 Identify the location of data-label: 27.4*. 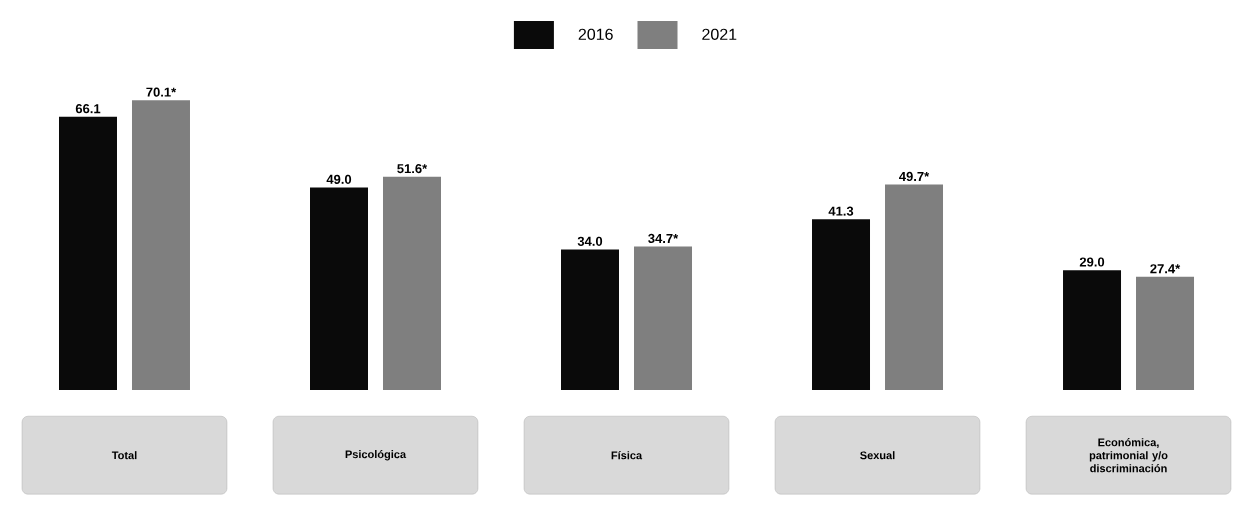
(1165, 269).